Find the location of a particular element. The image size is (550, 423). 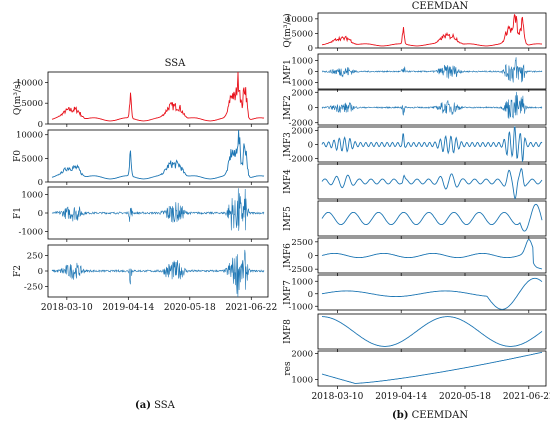

series-line-imf4 is located at coordinates (432, 183).